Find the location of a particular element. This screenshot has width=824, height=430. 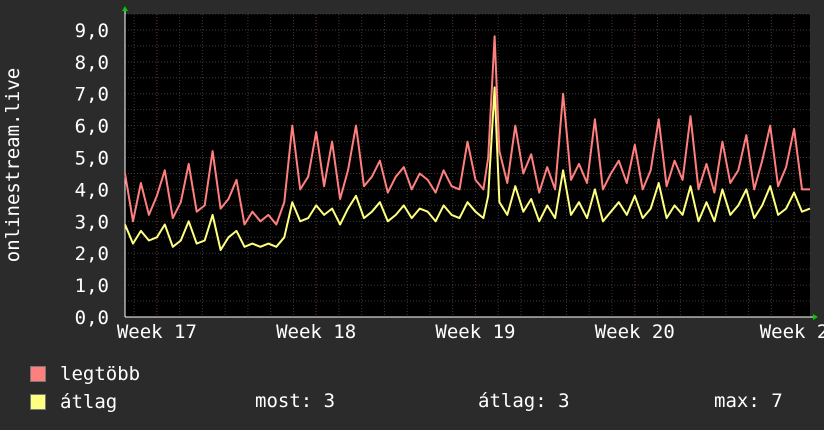

x-tick-label: Week 17 is located at coordinates (157, 332).